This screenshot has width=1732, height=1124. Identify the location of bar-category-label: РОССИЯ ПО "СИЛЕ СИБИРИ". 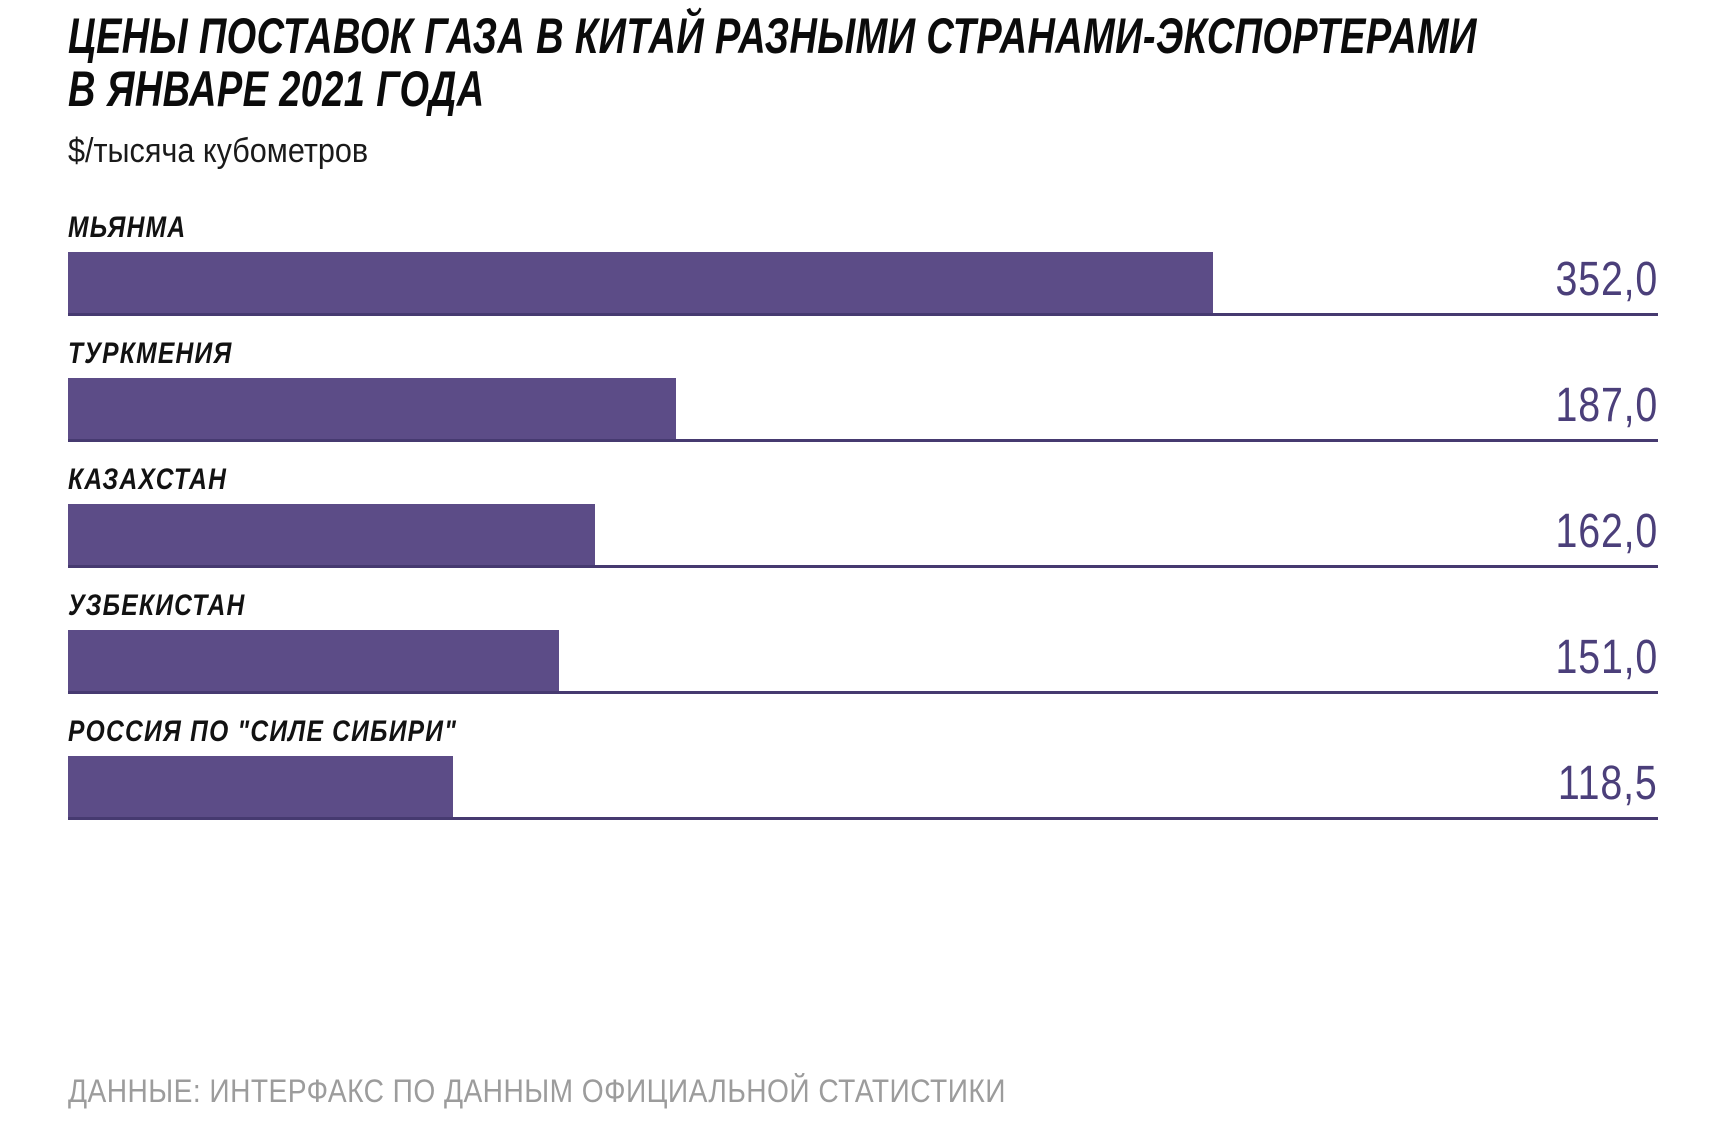
(263, 731).